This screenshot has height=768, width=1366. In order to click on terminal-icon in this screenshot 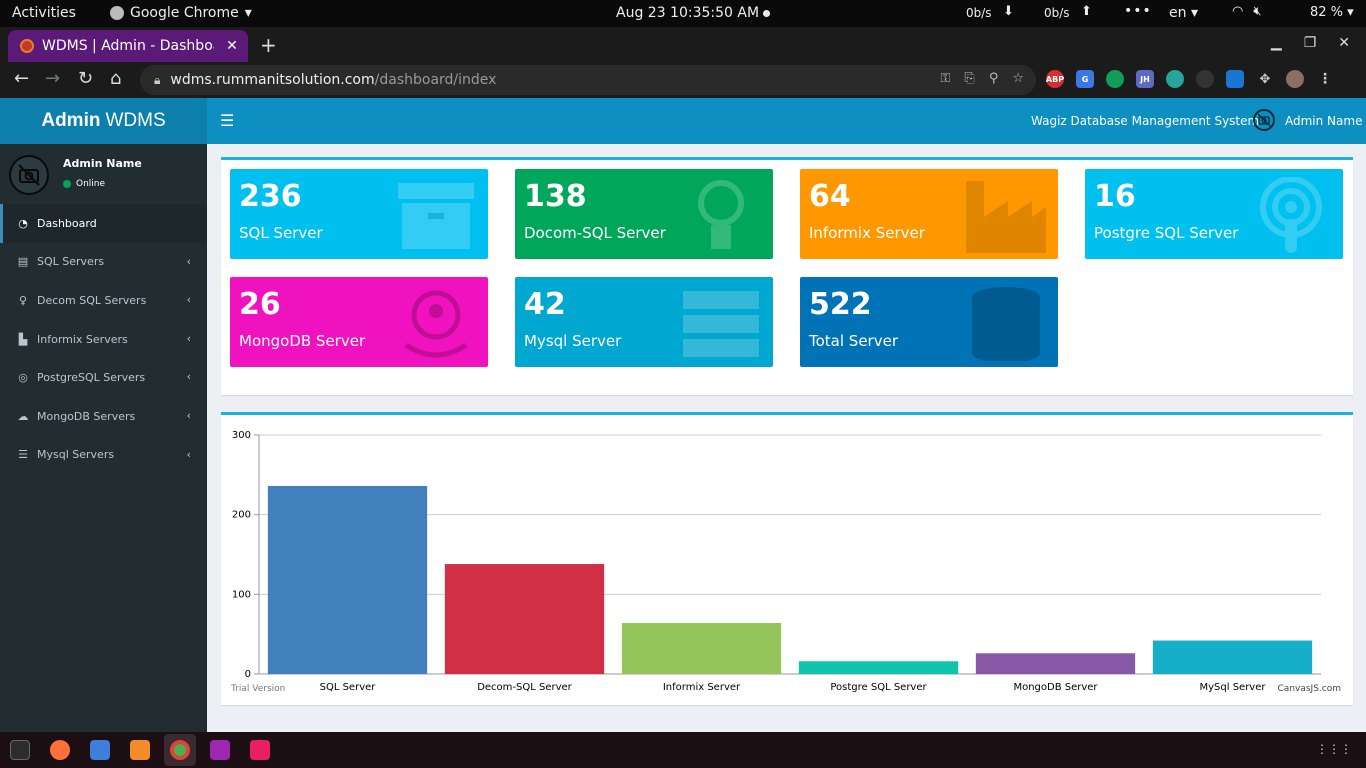, I will do `click(20, 750)`.